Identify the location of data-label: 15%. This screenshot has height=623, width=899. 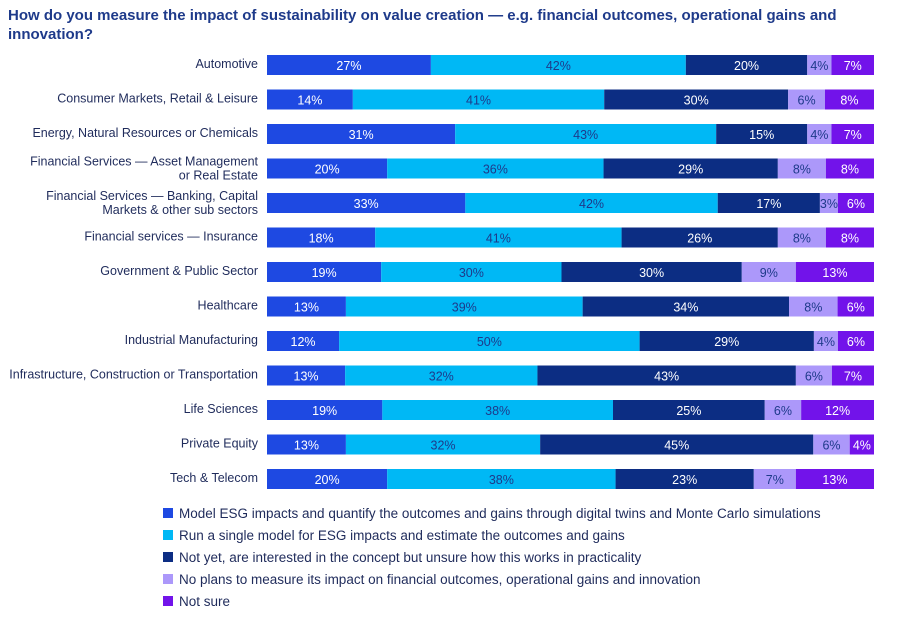
(761, 135).